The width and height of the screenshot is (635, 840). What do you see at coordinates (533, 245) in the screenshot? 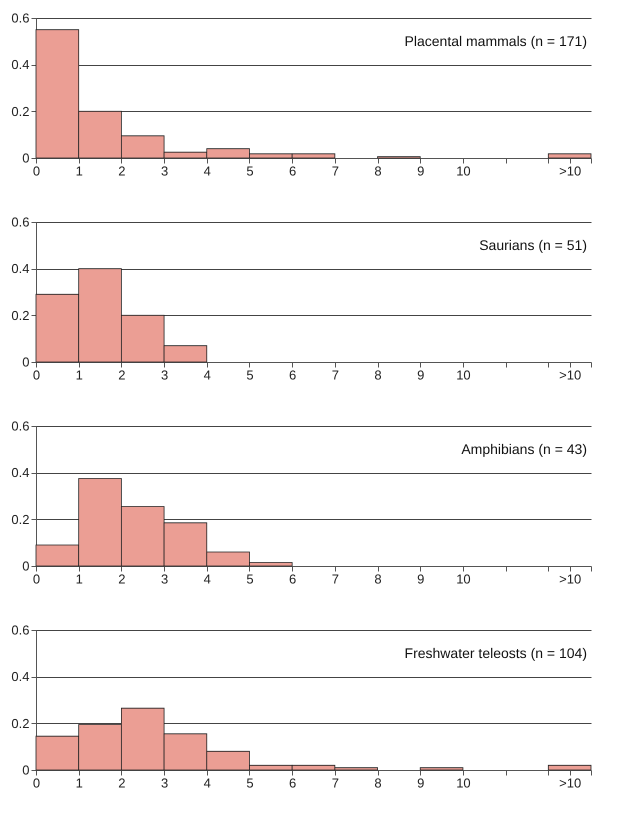
I see `annotation: Saurians (n = 51)` at bounding box center [533, 245].